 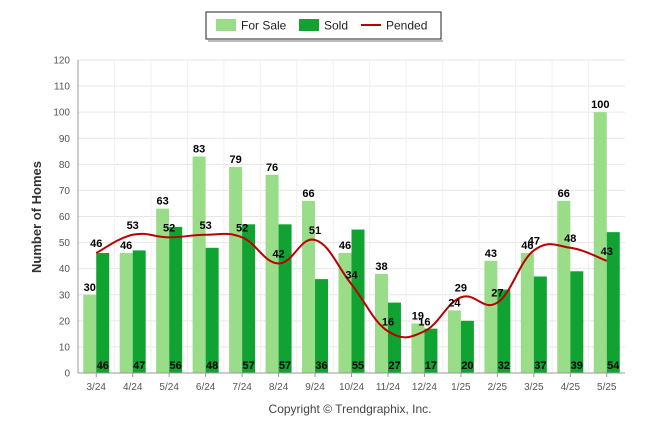 What do you see at coordinates (336, 26) in the screenshot?
I see `legend-label-sold: Sold` at bounding box center [336, 26].